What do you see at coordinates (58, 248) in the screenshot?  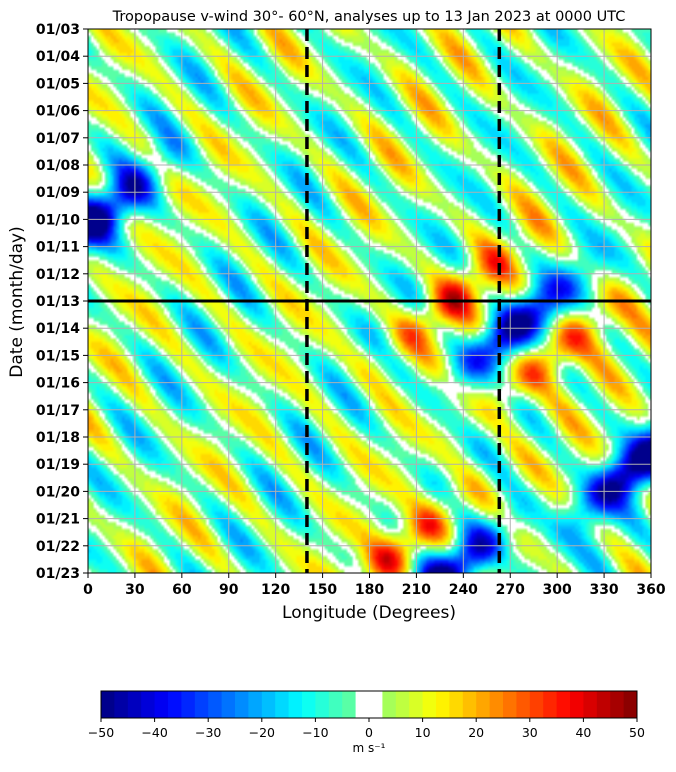 I see `y-tick-label: 01/11` at bounding box center [58, 248].